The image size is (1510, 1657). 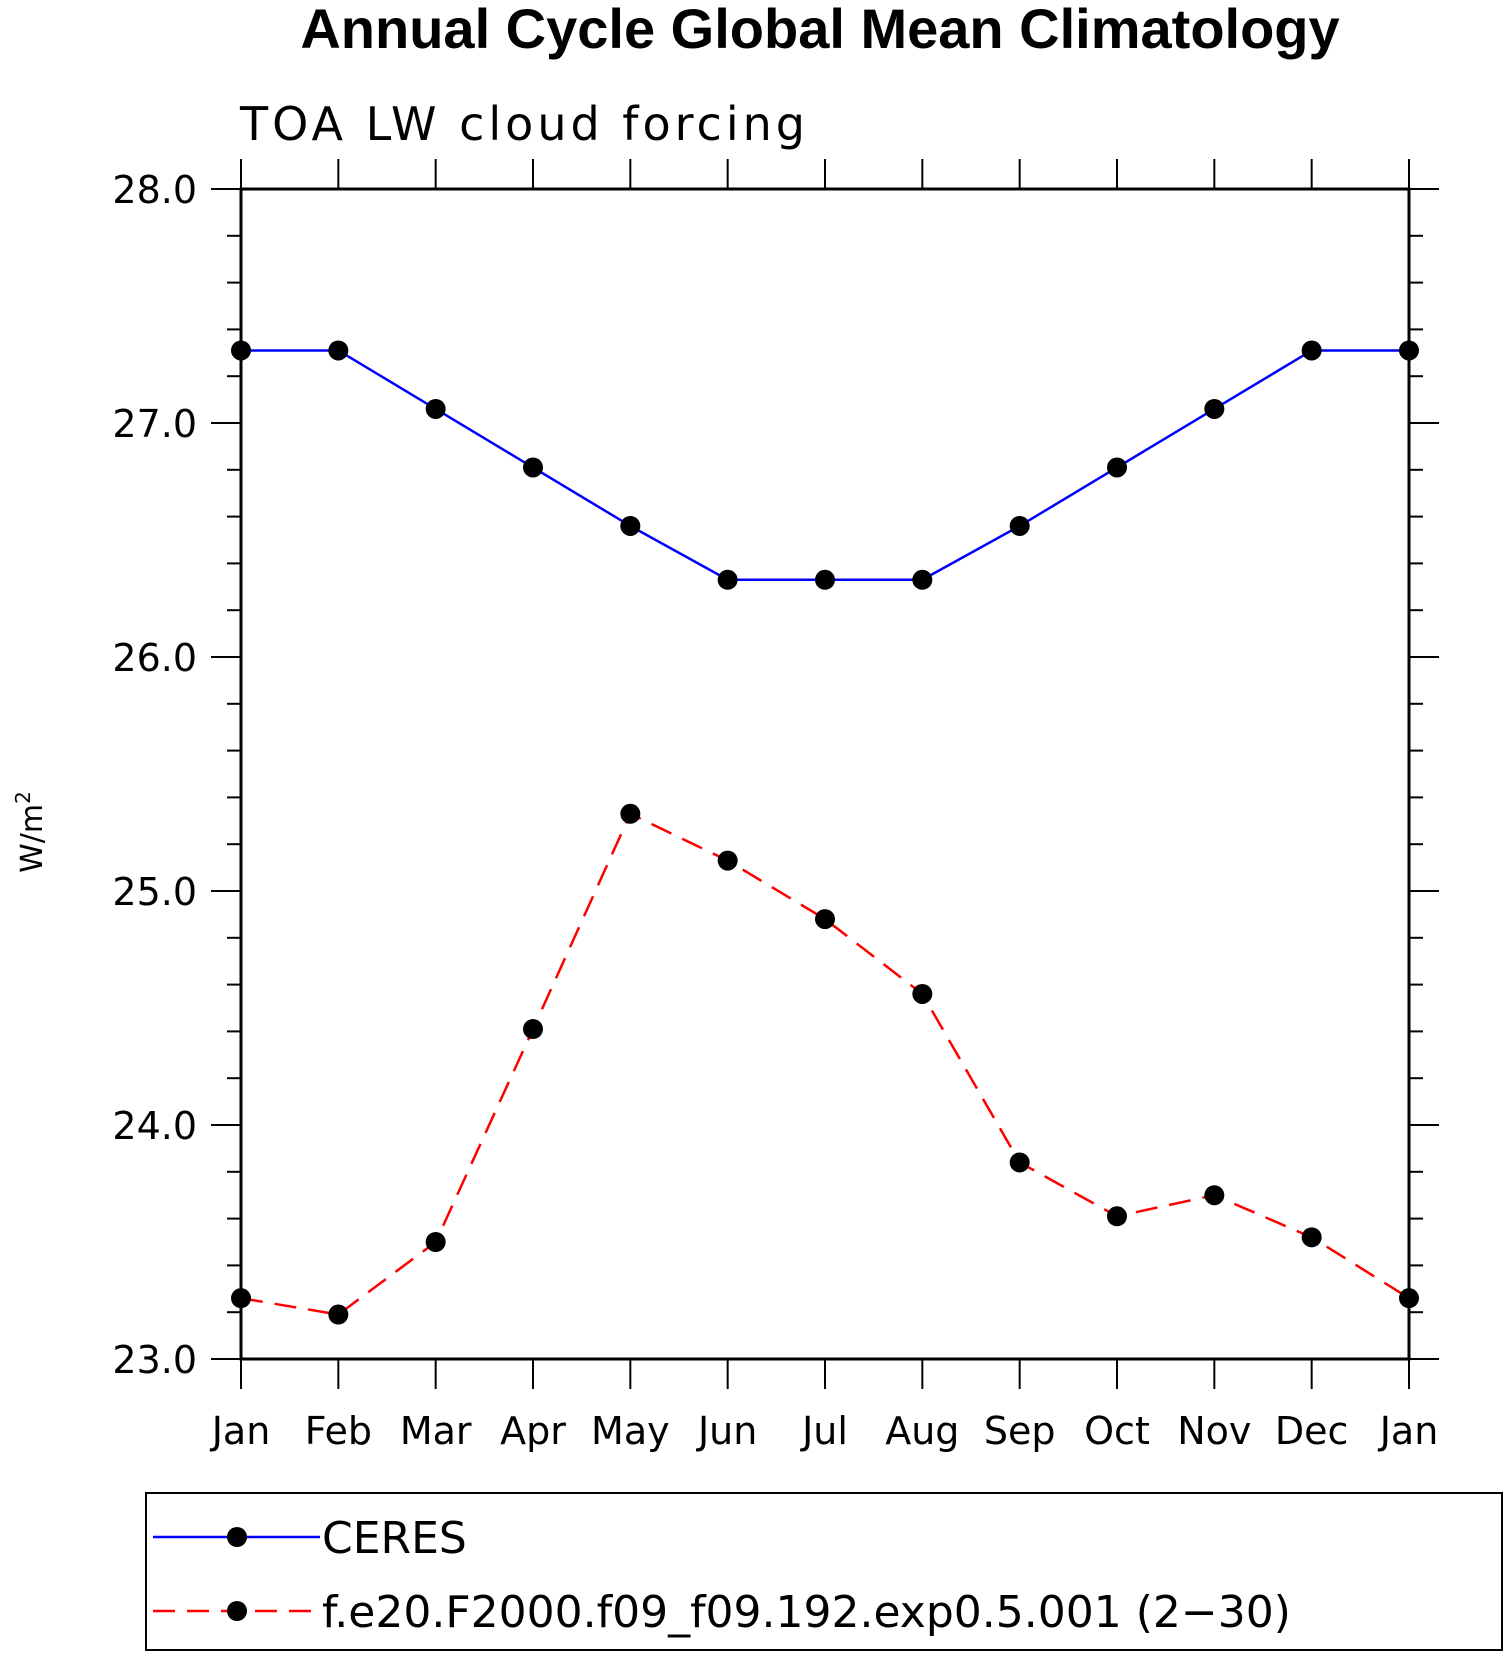 What do you see at coordinates (338, 1431) in the screenshot?
I see `x-tick-label: Feb` at bounding box center [338, 1431].